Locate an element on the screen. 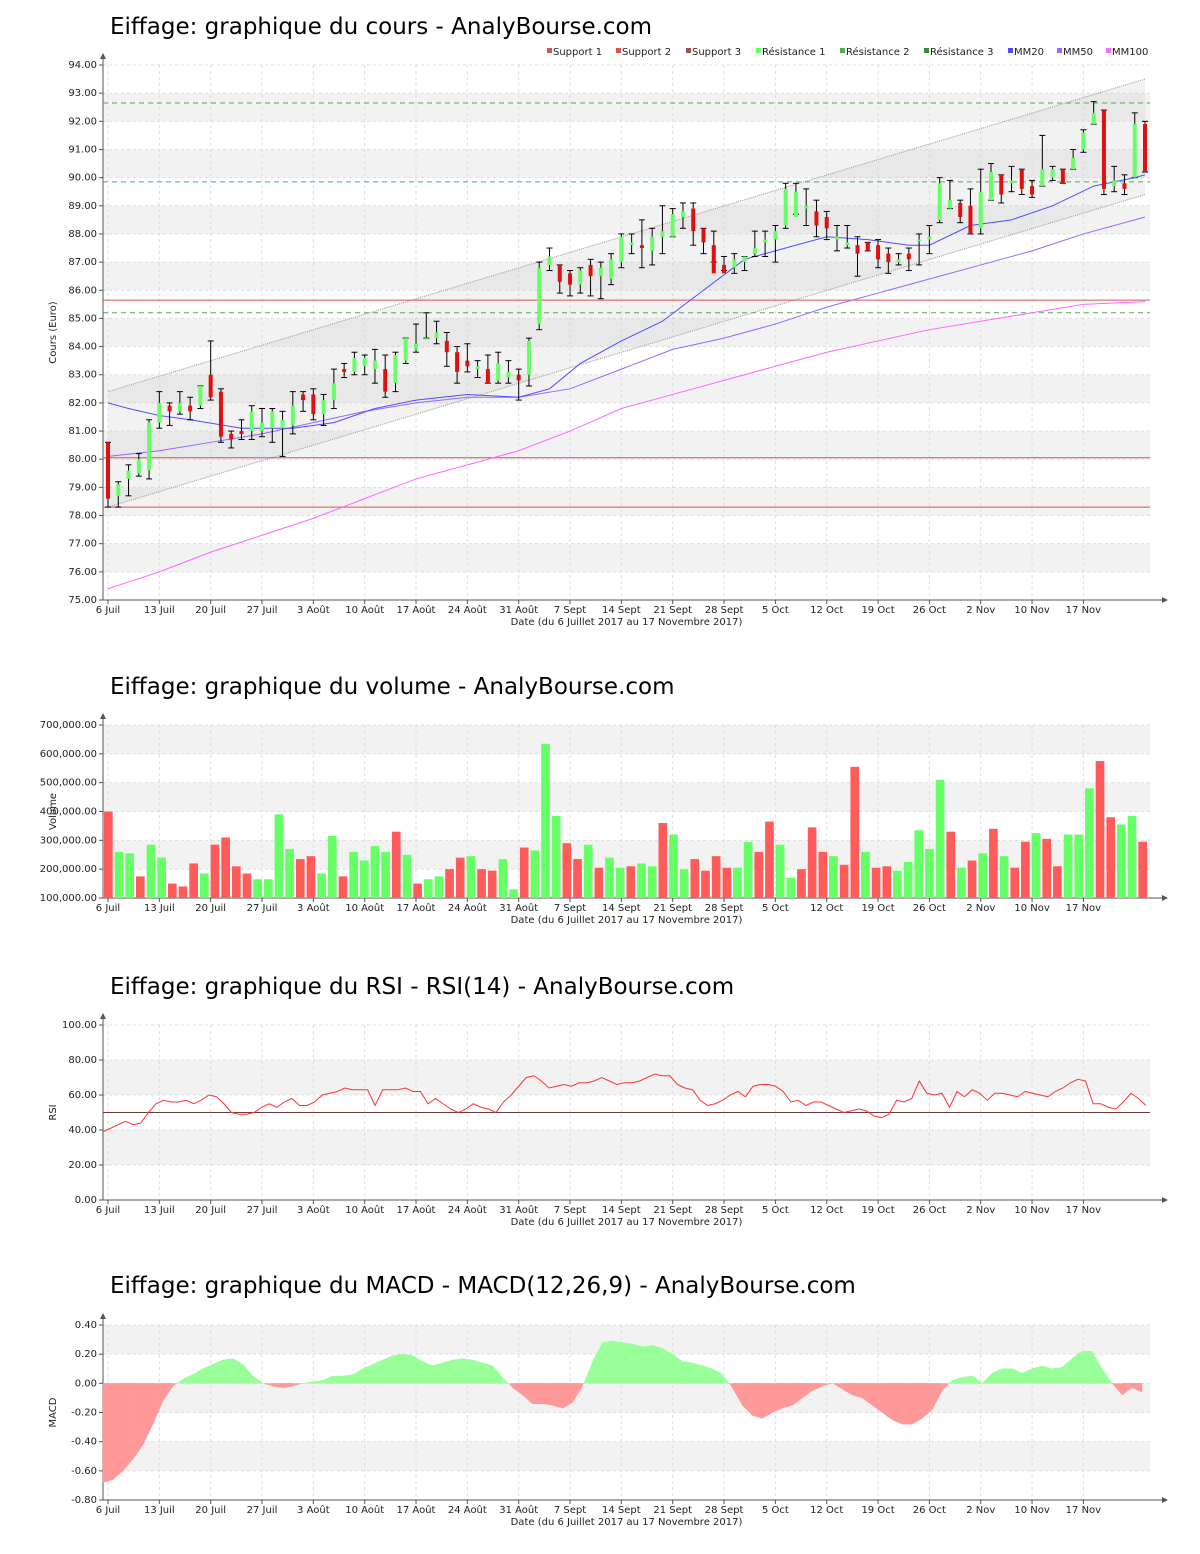 The width and height of the screenshot is (1200, 1554). volume-x-tick-label: 13 Juil is located at coordinates (159, 908).